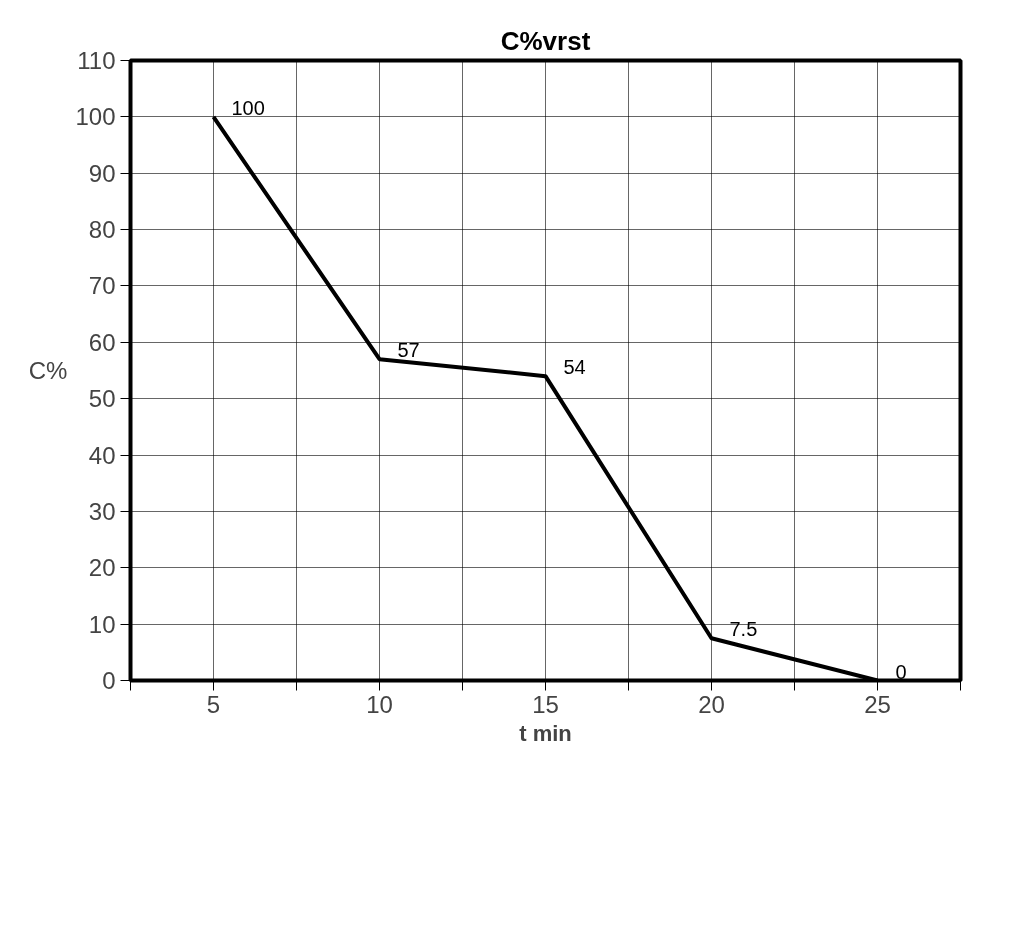 The image size is (1036, 939). Describe the element at coordinates (102, 286) in the screenshot. I see `y-tick-label: 70` at that location.